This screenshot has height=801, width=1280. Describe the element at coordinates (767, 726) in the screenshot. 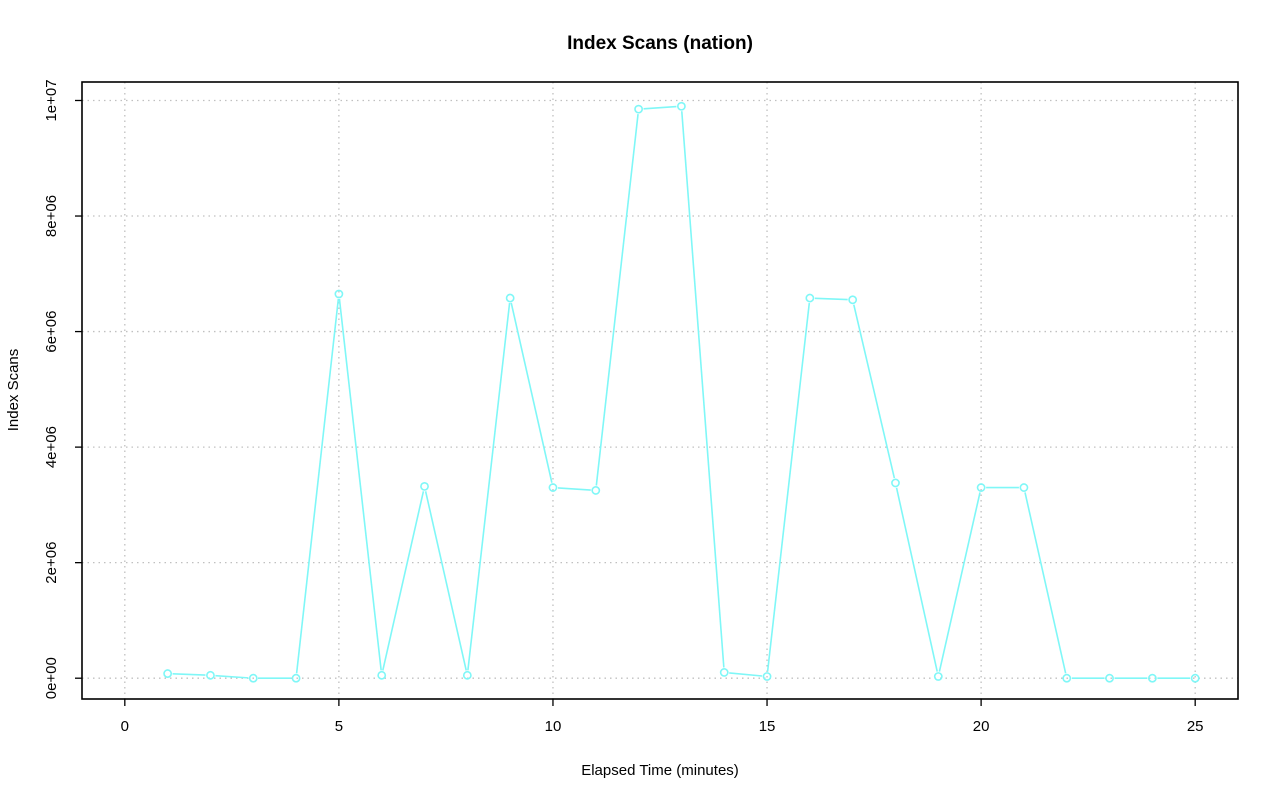

I see `x-tick-label: 15` at that location.